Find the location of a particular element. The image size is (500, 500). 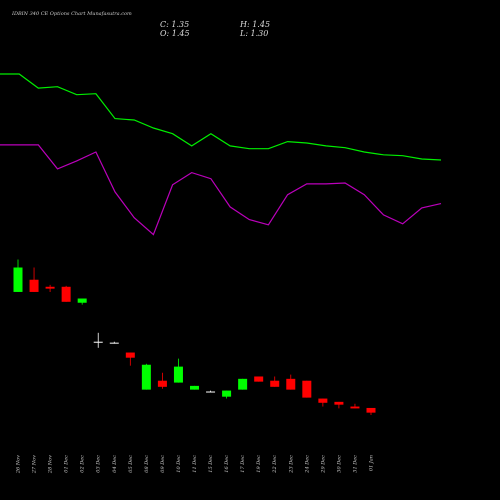

x-tick-label: 22 Dec is located at coordinates (275, 464).